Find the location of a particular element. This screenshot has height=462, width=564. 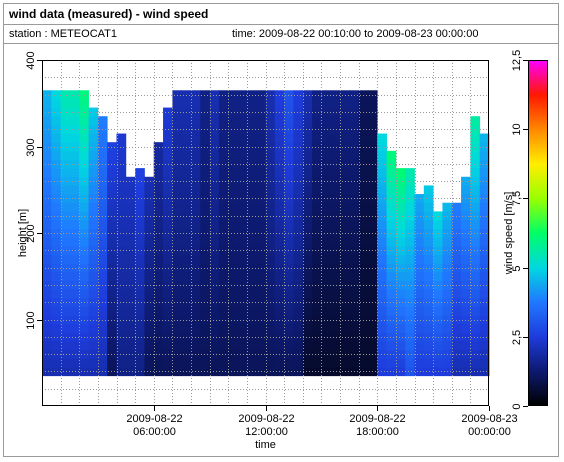

colorbar-tick-label: 2,5 is located at coordinates (517, 337).